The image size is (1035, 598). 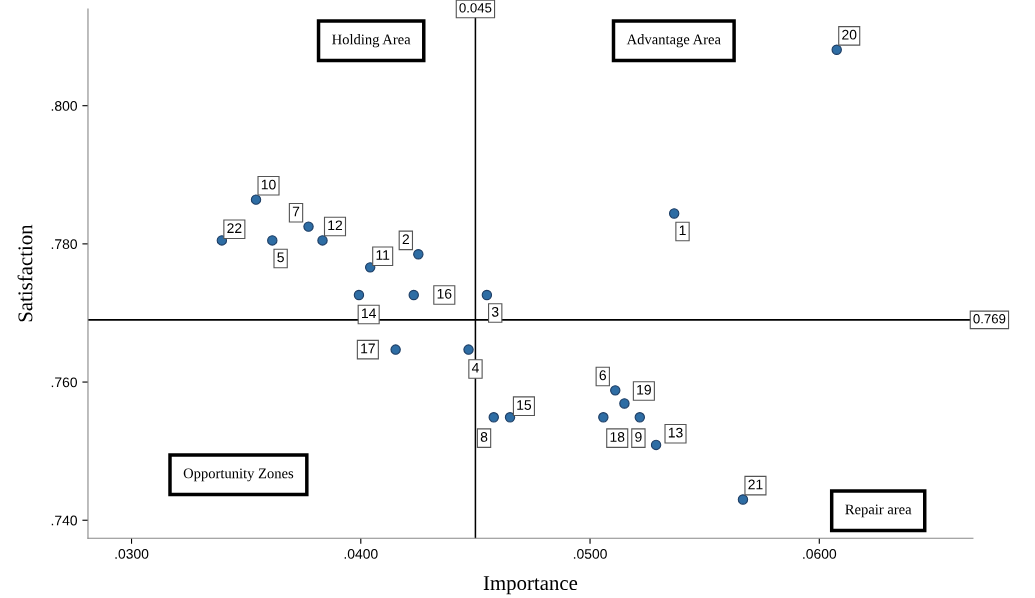 What do you see at coordinates (64, 382) in the screenshot?
I see `y-tick-label: .760` at bounding box center [64, 382].